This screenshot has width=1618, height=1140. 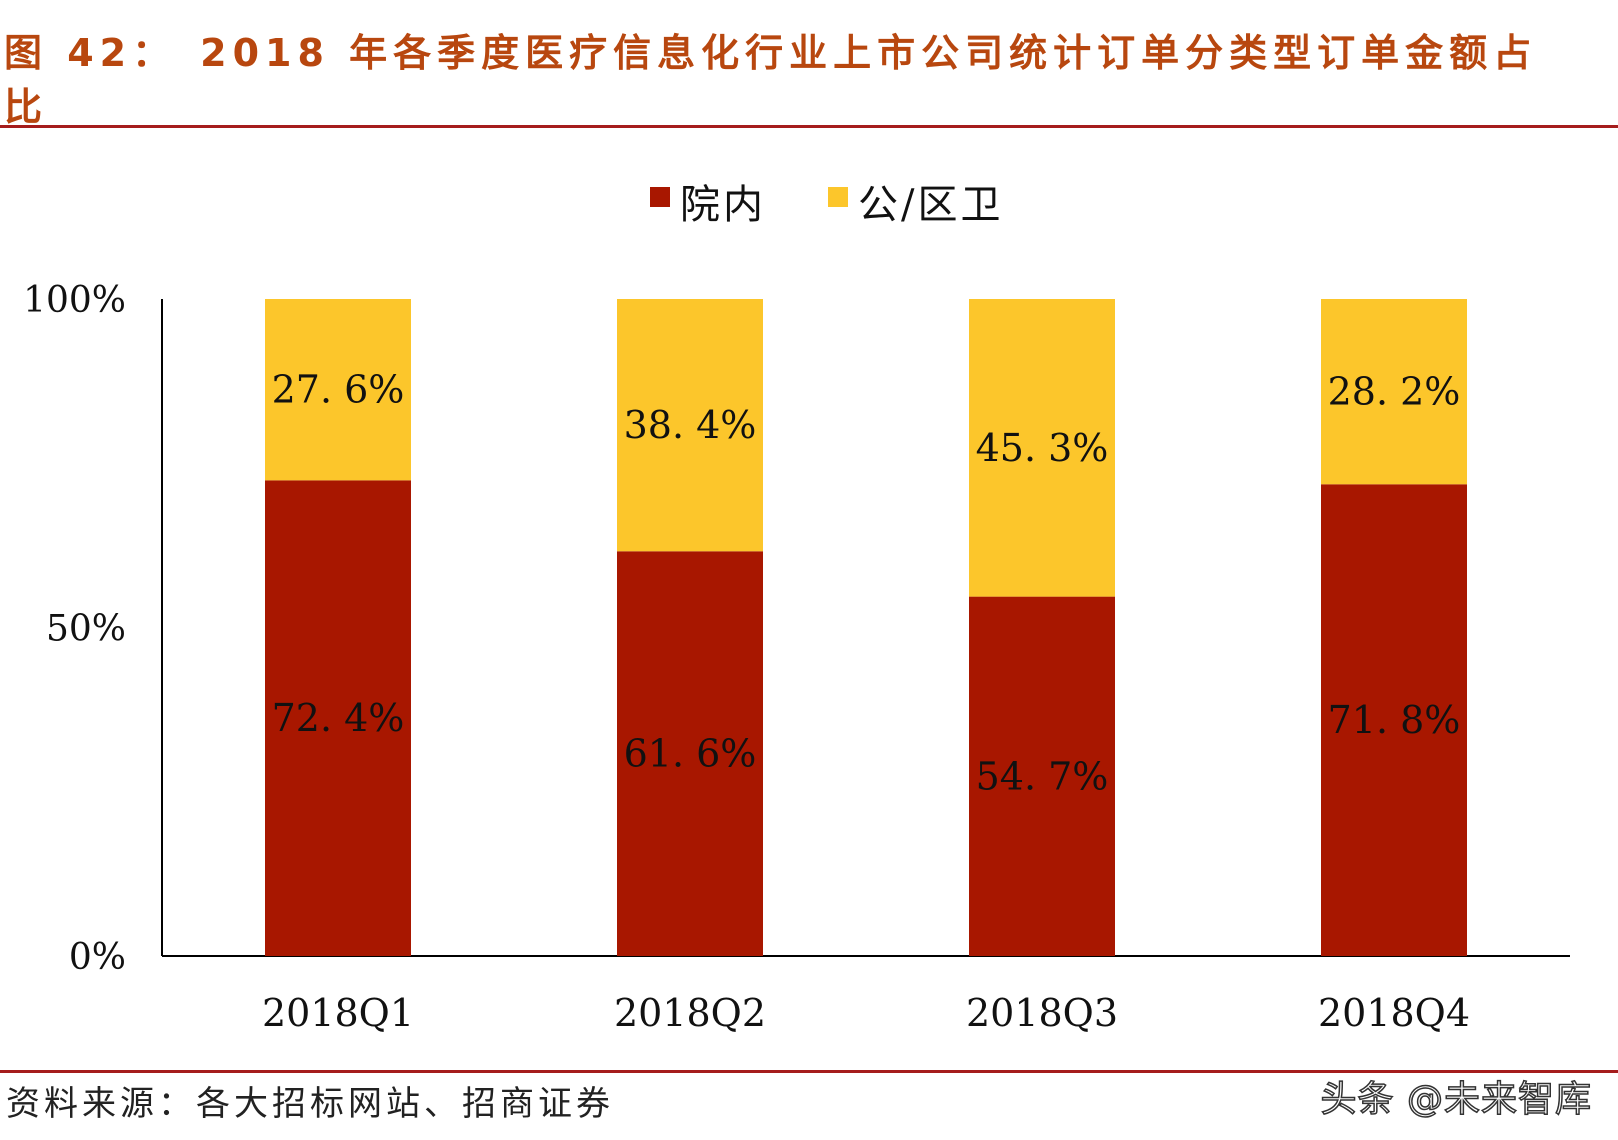 I want to click on legend-label: 院内, so click(x=723, y=205).